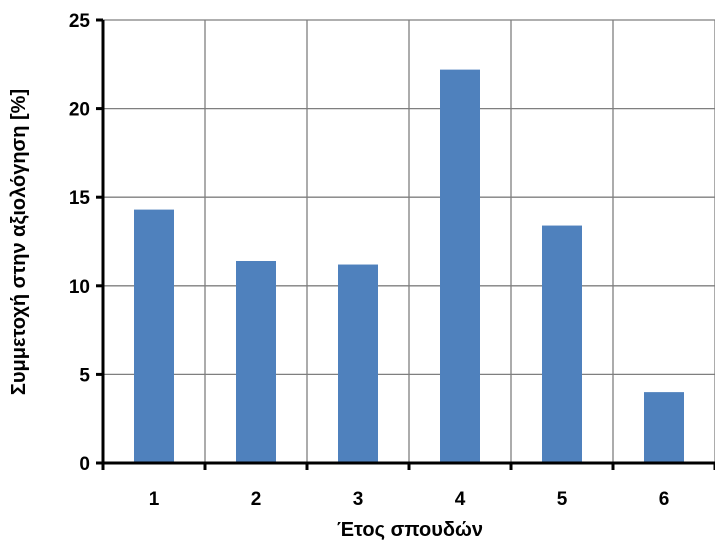 Image resolution: width=715 pixels, height=548 pixels. I want to click on y-tick-label: 10, so click(79, 287).